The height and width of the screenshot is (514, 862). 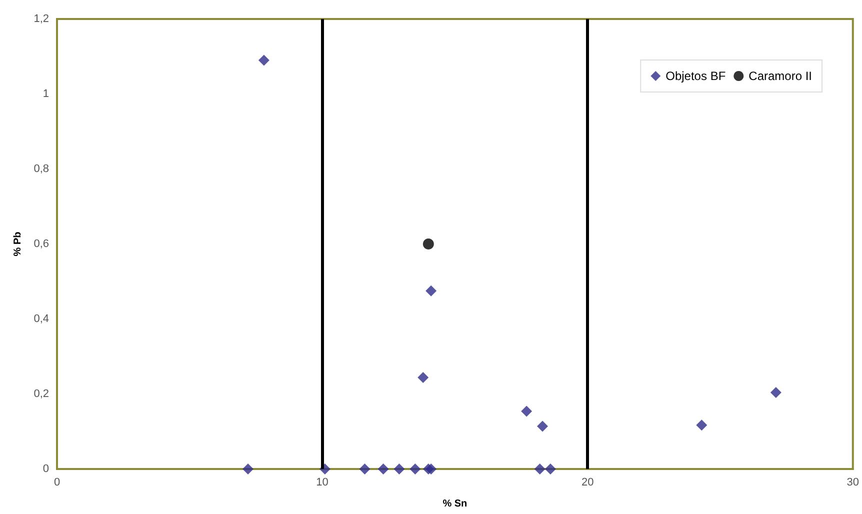 I want to click on legend-label: Caramoro II, so click(x=780, y=76).